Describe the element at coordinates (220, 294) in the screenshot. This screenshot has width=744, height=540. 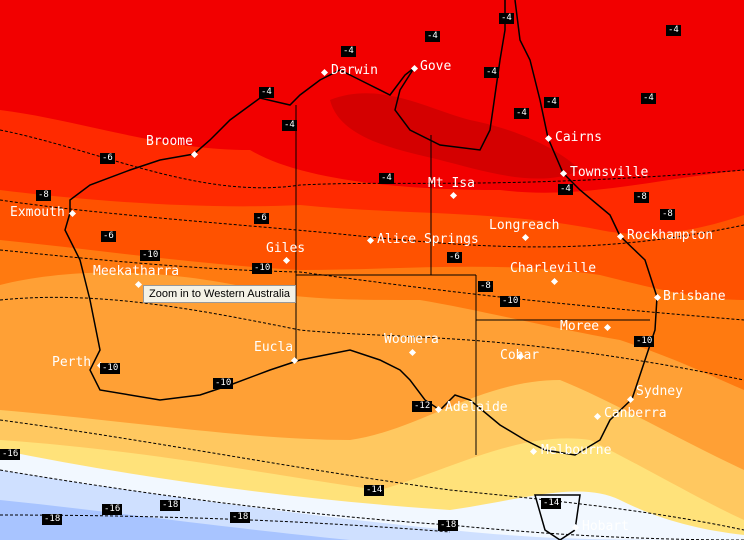
I see `region-tooltip: Zoom in to Western Australia` at that location.